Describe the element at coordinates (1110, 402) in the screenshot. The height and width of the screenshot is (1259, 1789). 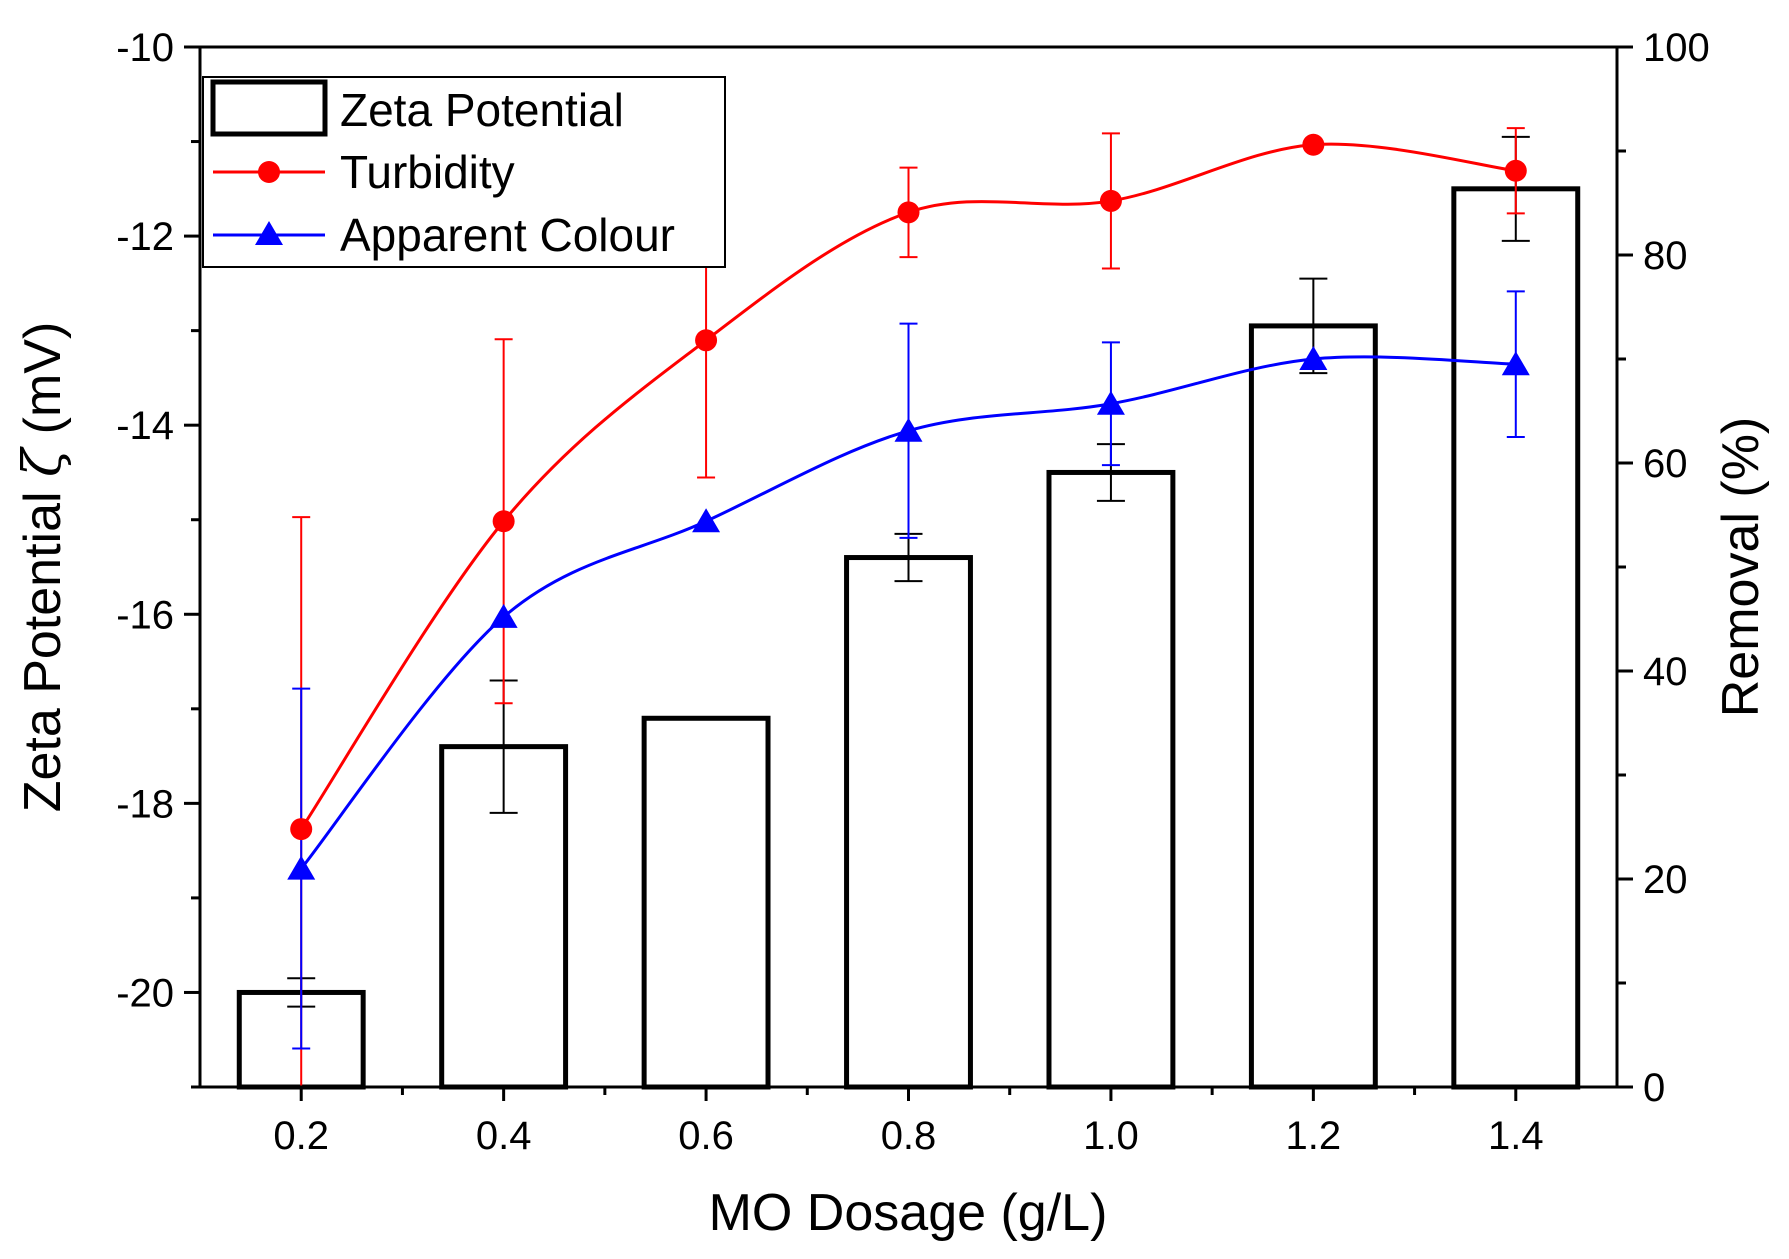
I see `point-apparent-colour-1.0` at that location.